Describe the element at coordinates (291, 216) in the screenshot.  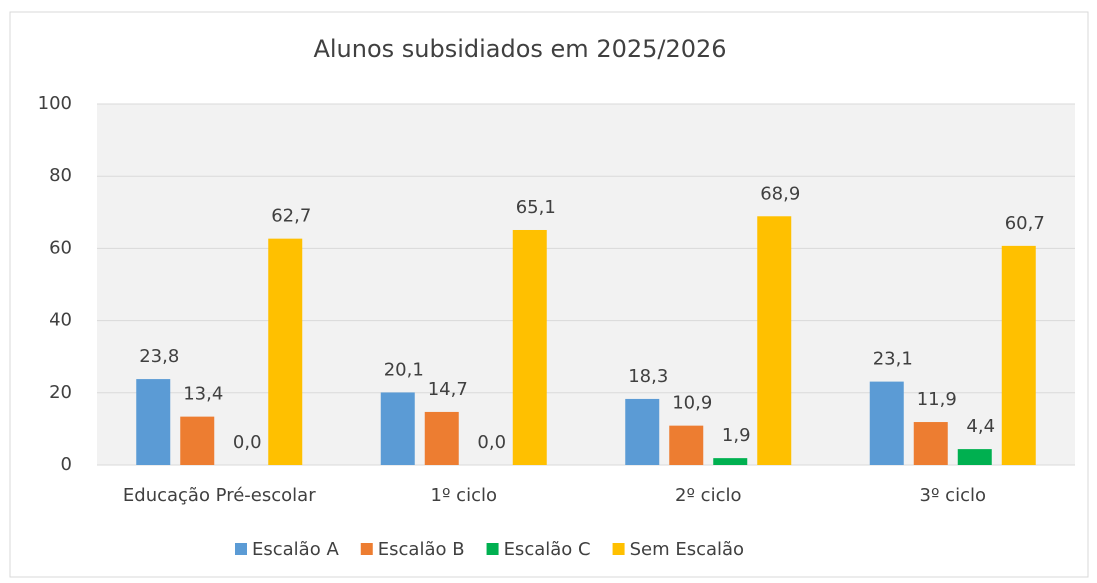
I see `data-label: 62,7` at that location.